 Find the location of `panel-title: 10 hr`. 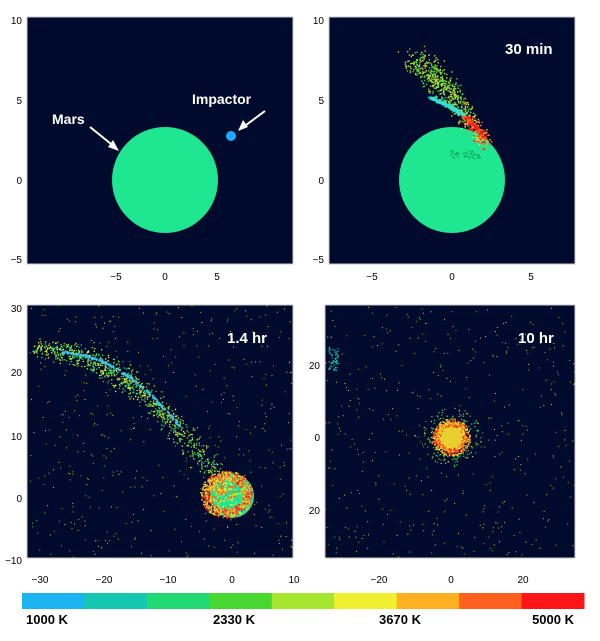

panel-title: 10 hr is located at coordinates (536, 338).